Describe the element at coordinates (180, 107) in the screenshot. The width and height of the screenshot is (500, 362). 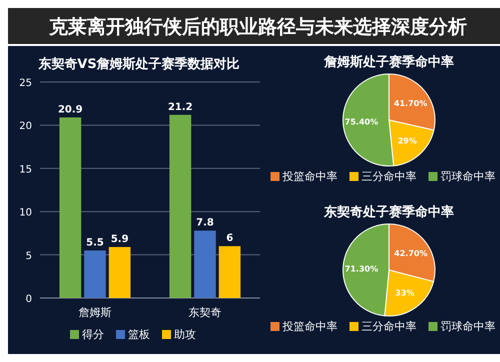
I see `data-label: 21.2` at that location.